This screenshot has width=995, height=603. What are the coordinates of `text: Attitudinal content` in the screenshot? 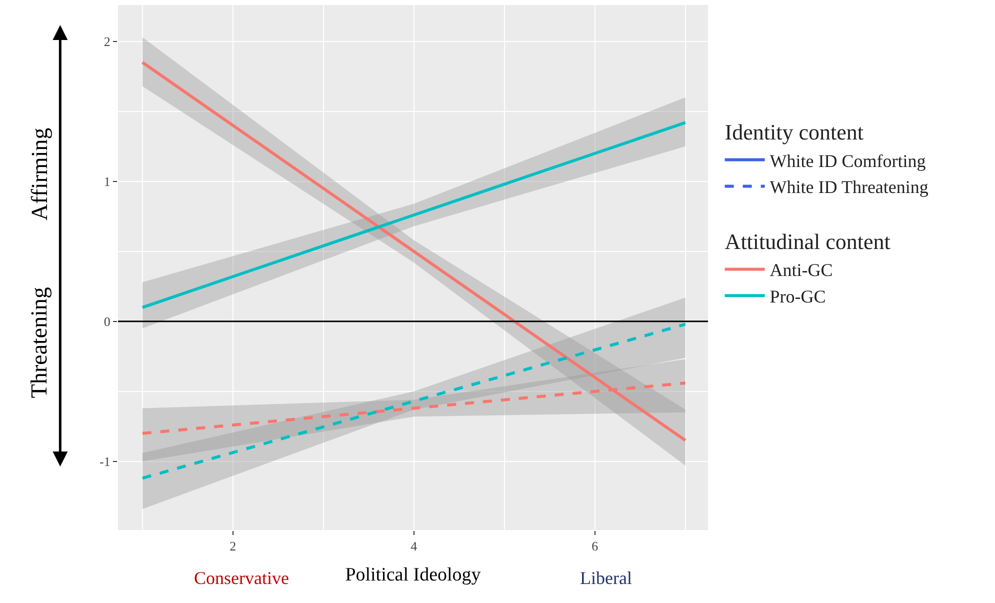 It's located at (807, 241).